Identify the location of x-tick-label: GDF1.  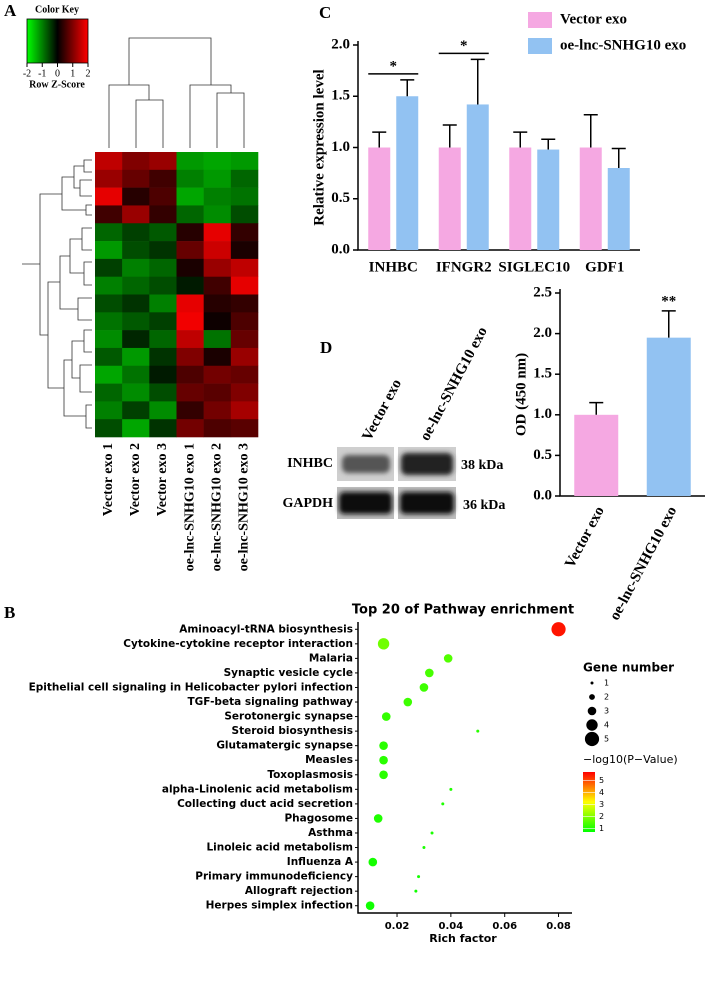
(604, 267).